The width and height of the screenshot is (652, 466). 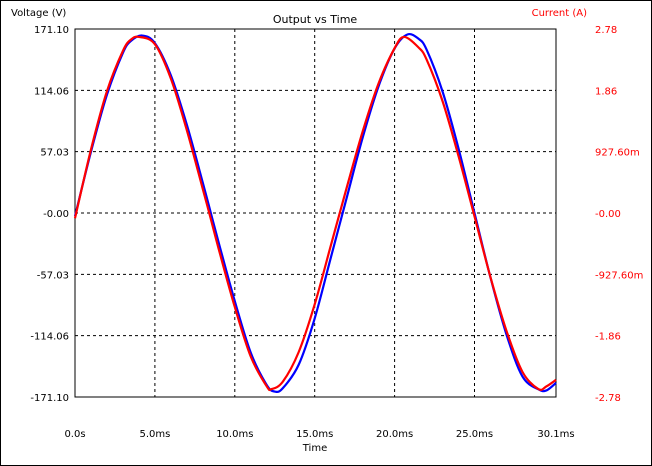 I want to click on left-axis-label: Voltage (V), so click(x=38, y=13).